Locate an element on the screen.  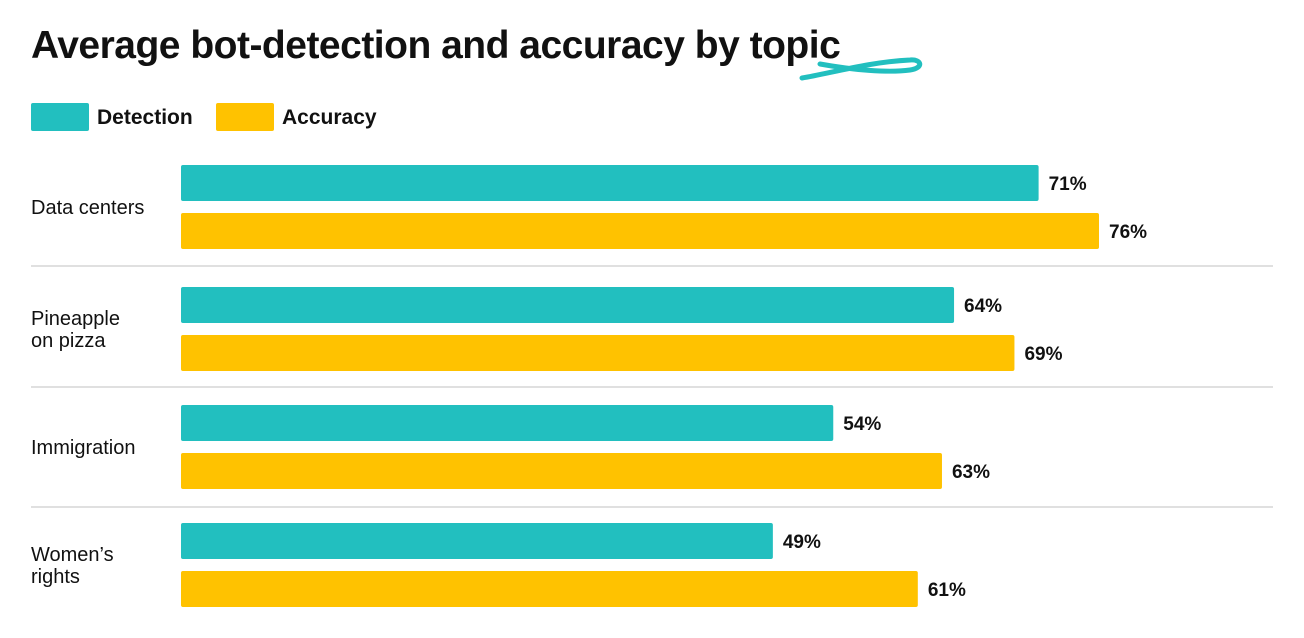
value-label-accuracy-data-centers: 76% is located at coordinates (1128, 232).